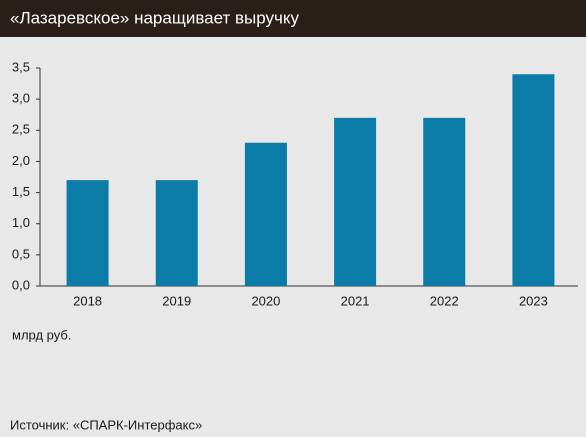 This screenshot has height=437, width=586. What do you see at coordinates (176, 300) in the screenshot?
I see `x-tick-label: 2019` at bounding box center [176, 300].